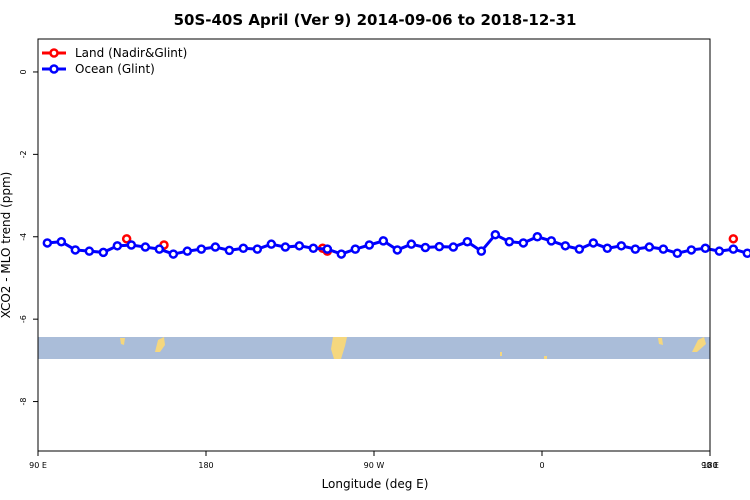 The width and height of the screenshot is (750, 500). I want to click on legend-label: Ocean (Glint), so click(115, 69).